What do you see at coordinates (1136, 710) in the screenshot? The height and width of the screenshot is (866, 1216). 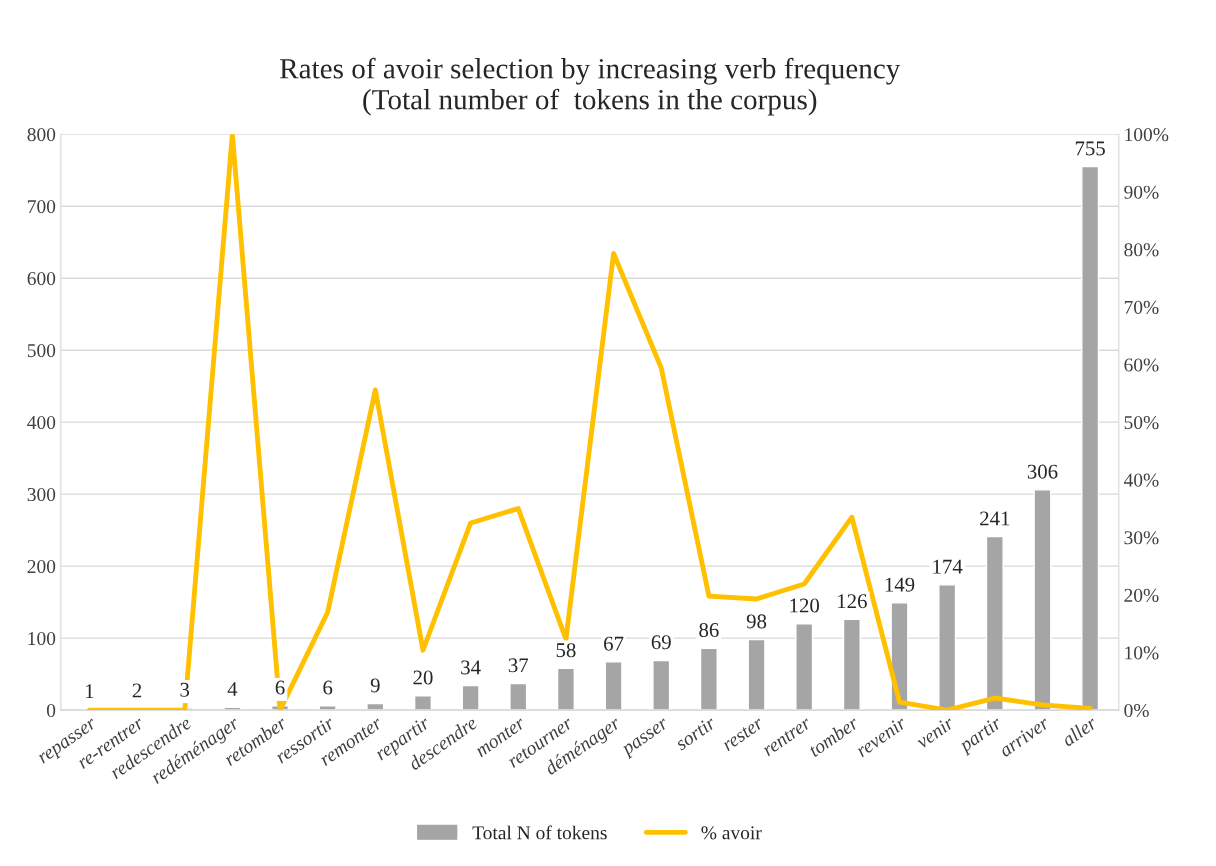 I see `y2-tick-label: 0%` at bounding box center [1136, 710].